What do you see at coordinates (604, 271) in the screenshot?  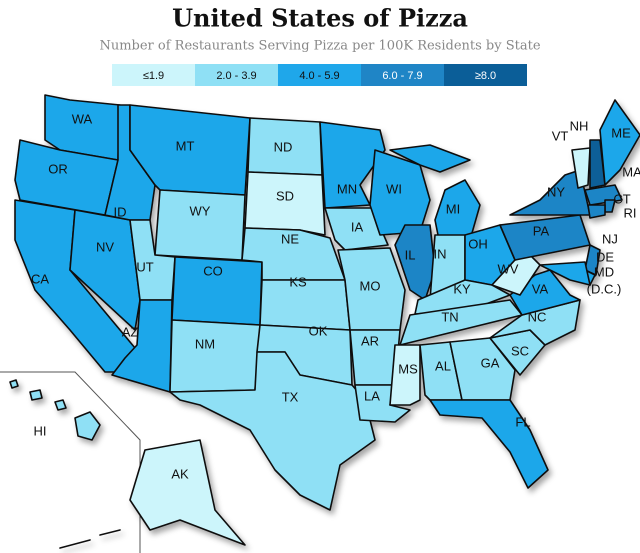 I see `state-label: MD` at bounding box center [604, 271].